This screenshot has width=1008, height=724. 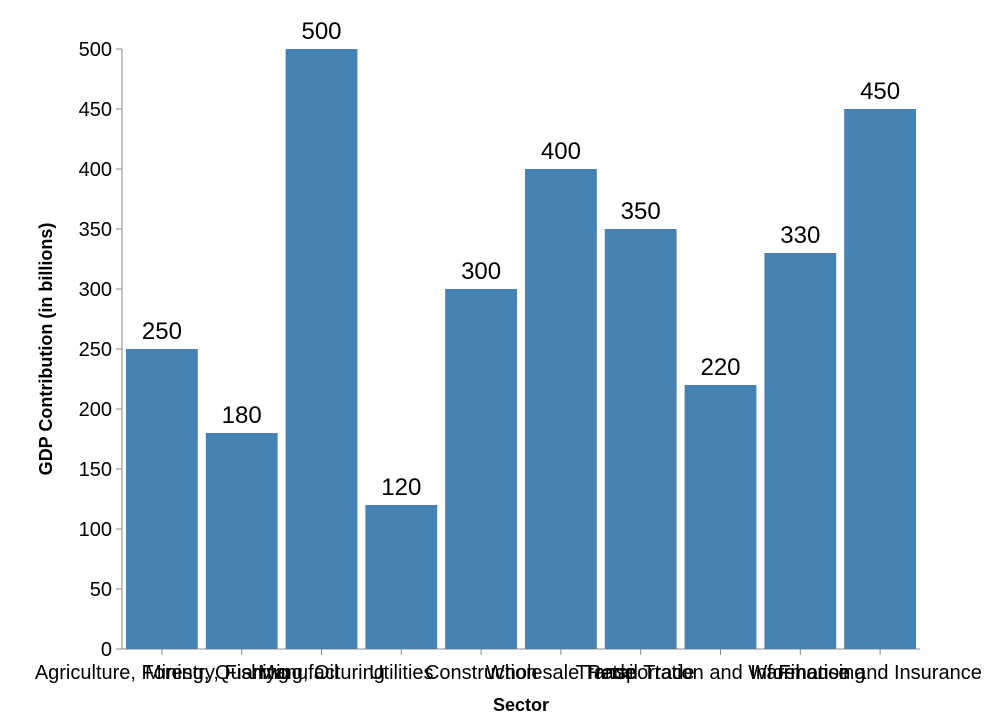 I want to click on y-tick-label: 200, so click(x=95, y=410).